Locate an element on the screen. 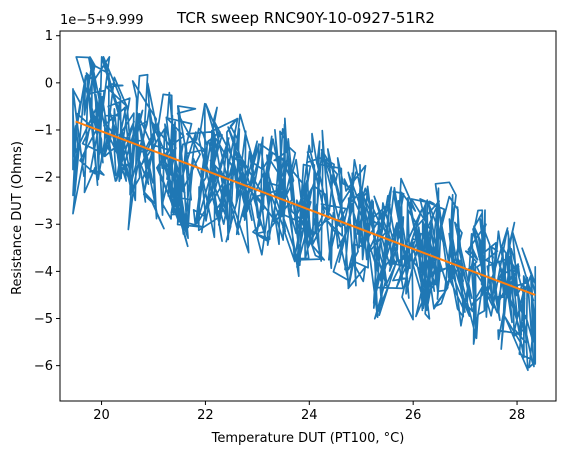 The width and height of the screenshot is (565, 455). x-tick-label: 20 is located at coordinates (101, 415).